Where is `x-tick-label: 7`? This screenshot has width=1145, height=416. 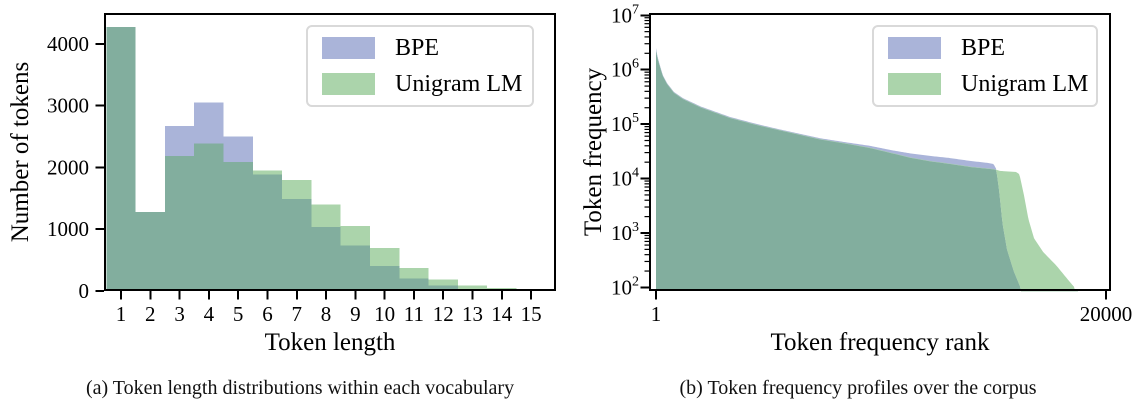 x-tick-label: 7 is located at coordinates (297, 314).